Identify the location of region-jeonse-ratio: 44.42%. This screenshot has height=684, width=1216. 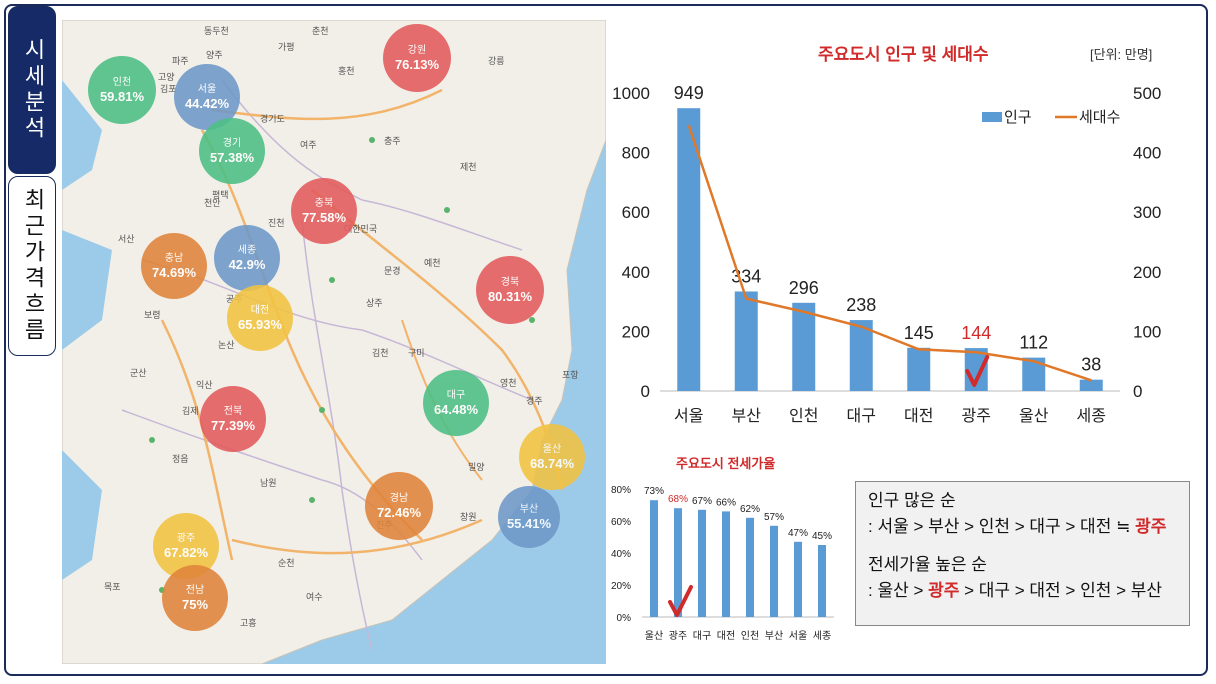
(207, 103).